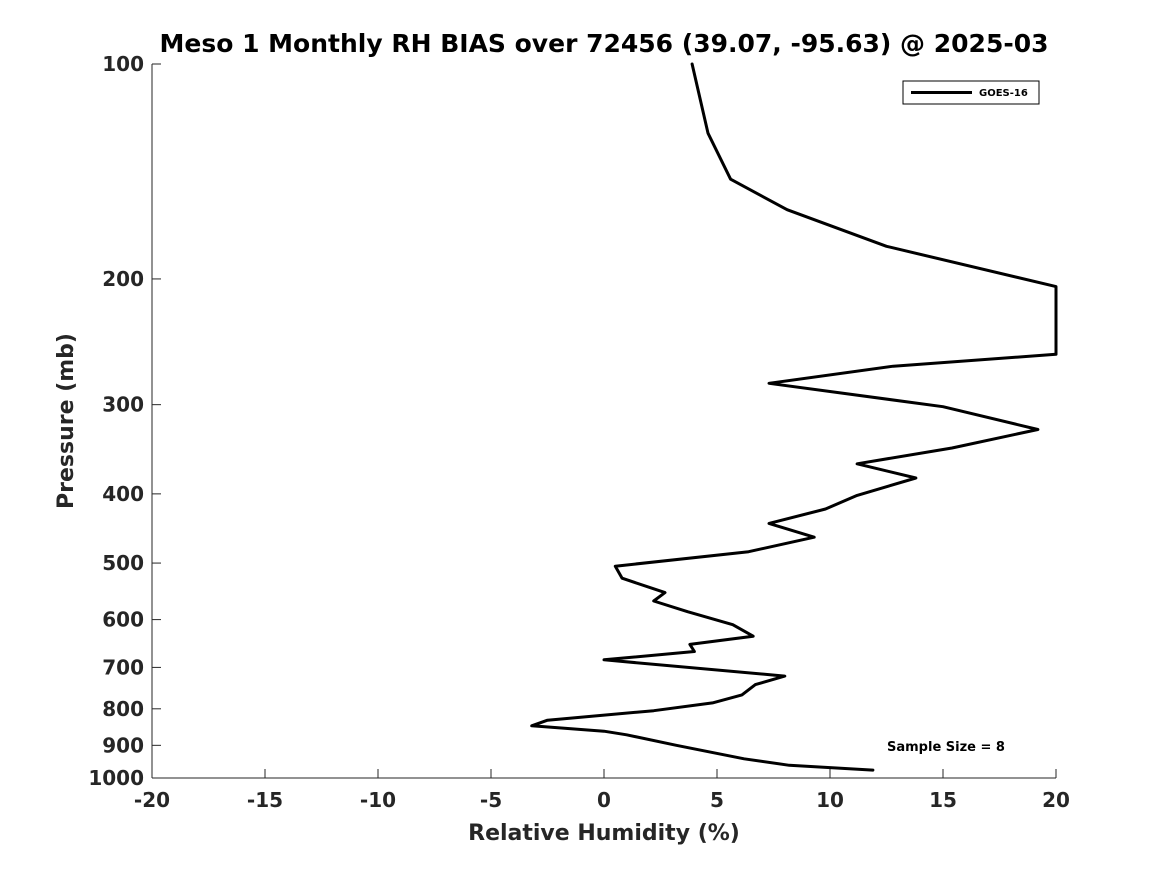  Describe the element at coordinates (123, 64) in the screenshot. I see `y-tick-label: 100` at that location.